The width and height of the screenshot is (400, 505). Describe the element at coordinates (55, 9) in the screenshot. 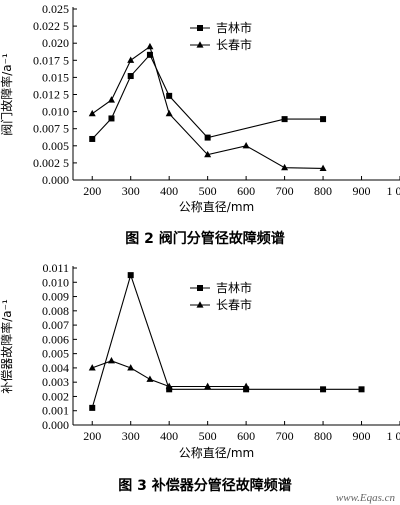

I see `y-tick-label: 0.025` at that location.